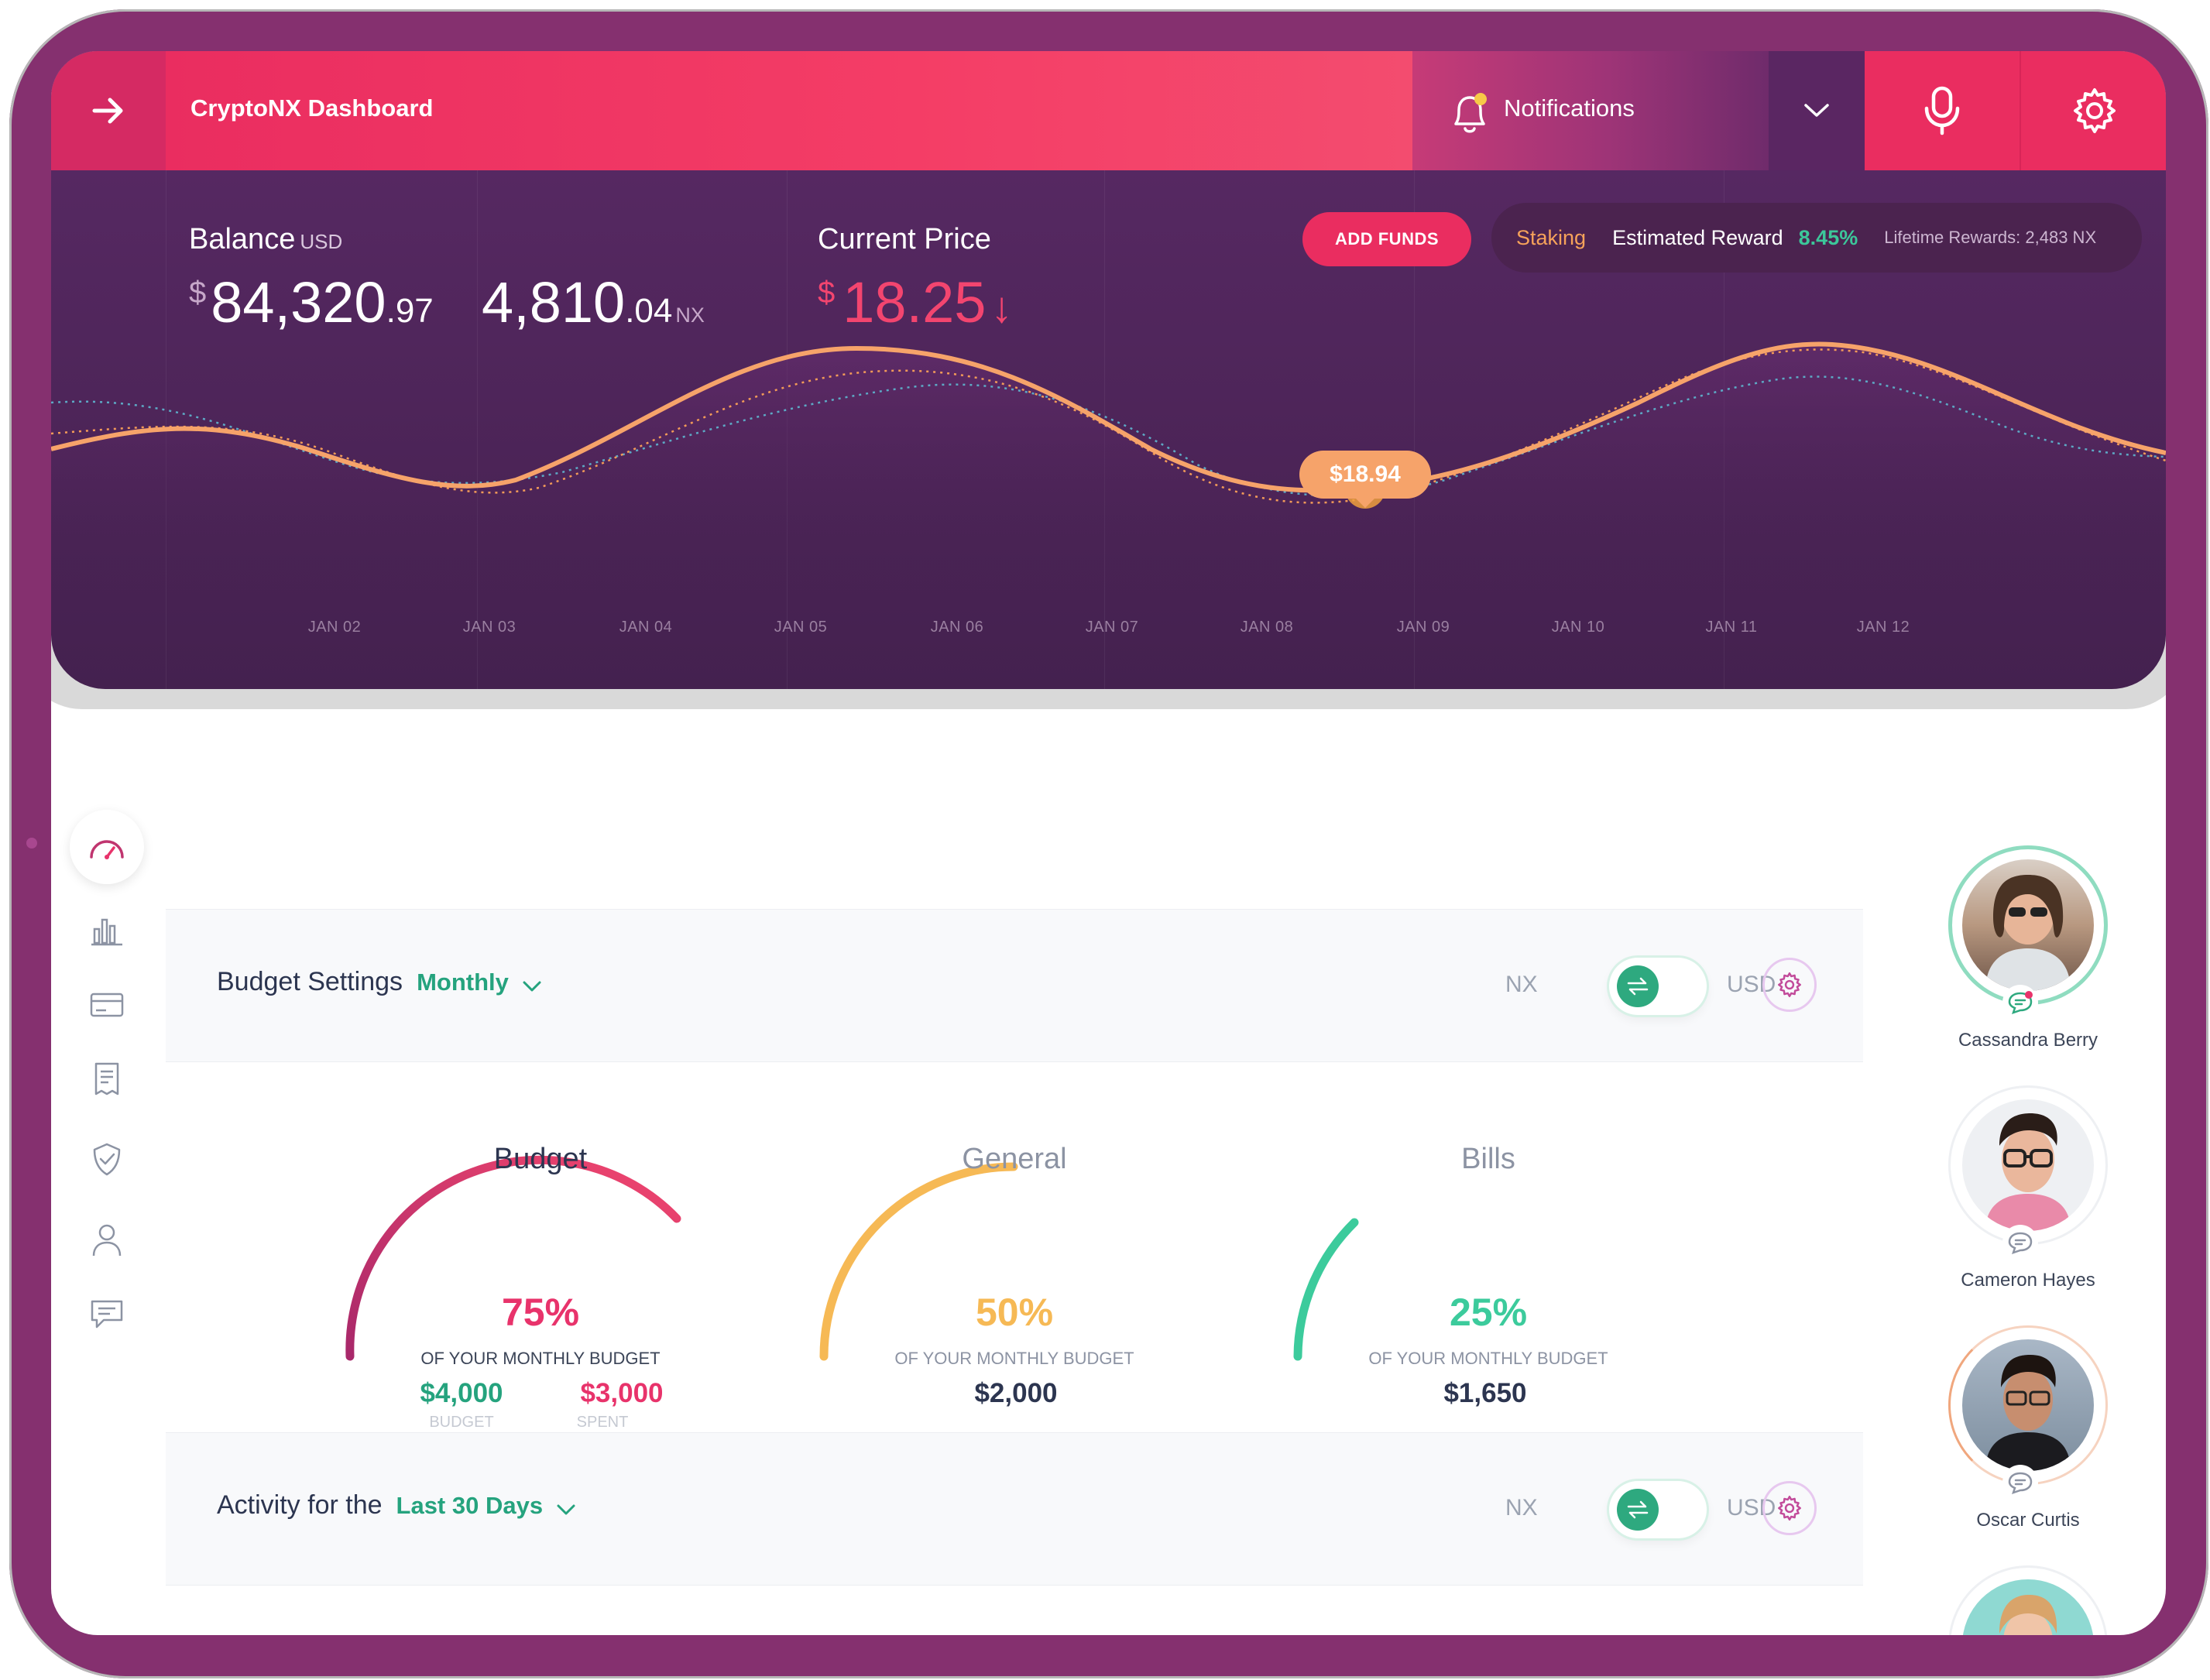 This screenshot has width=2210, height=1680. What do you see at coordinates (646, 627) in the screenshot?
I see `x-tick: JAN 04` at bounding box center [646, 627].